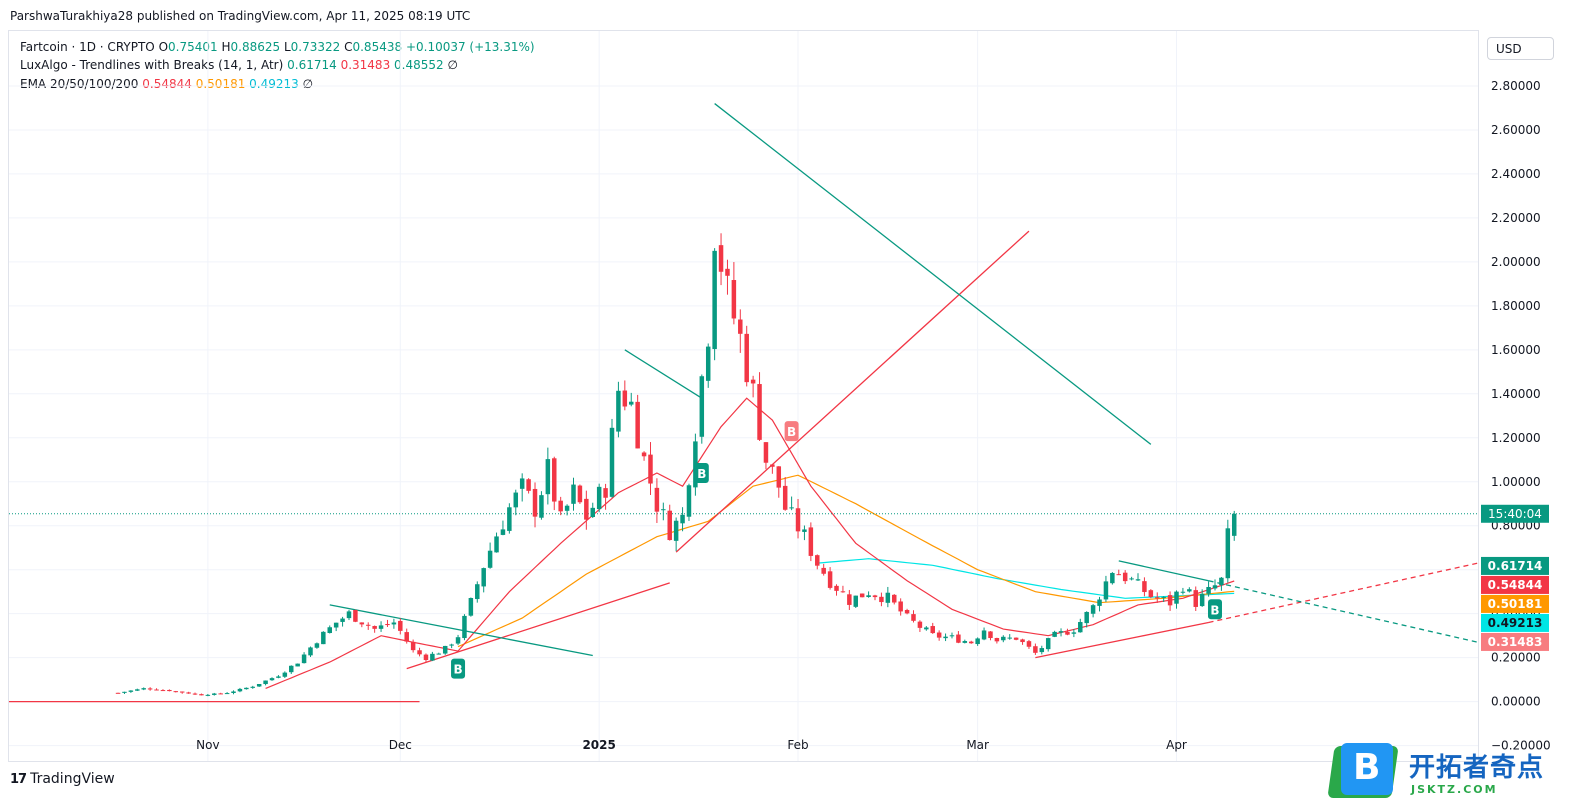 The width and height of the screenshot is (1588, 810). I want to click on signal-badge, so click(701, 472).